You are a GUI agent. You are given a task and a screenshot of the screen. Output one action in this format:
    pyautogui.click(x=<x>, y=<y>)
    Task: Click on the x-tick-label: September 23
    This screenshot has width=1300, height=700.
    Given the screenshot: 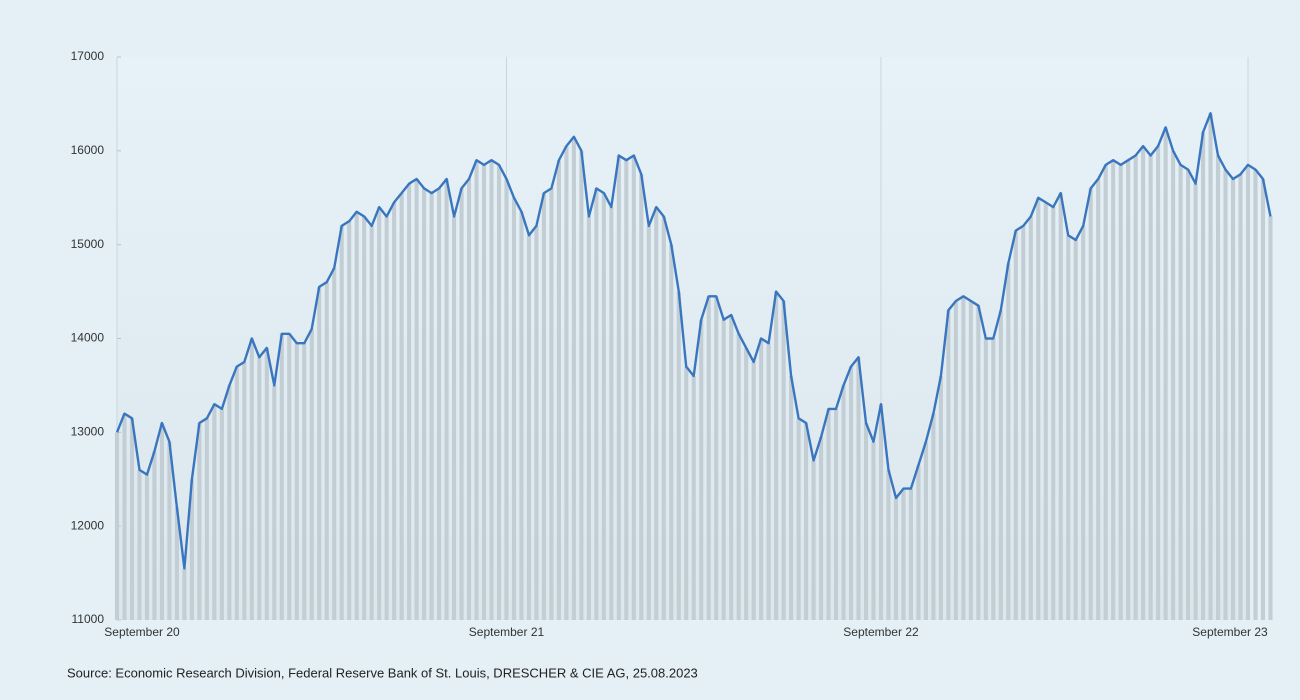 What is the action you would take?
    pyautogui.click(x=1230, y=632)
    